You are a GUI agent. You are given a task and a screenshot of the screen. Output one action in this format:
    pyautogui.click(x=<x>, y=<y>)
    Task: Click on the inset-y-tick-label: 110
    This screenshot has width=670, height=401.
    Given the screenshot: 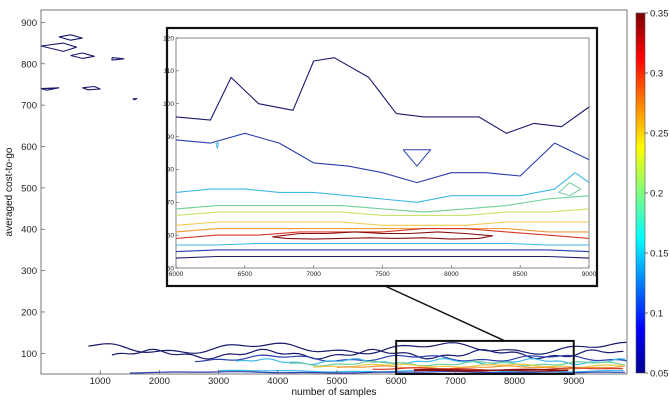 What is the action you would take?
    pyautogui.click(x=169, y=71)
    